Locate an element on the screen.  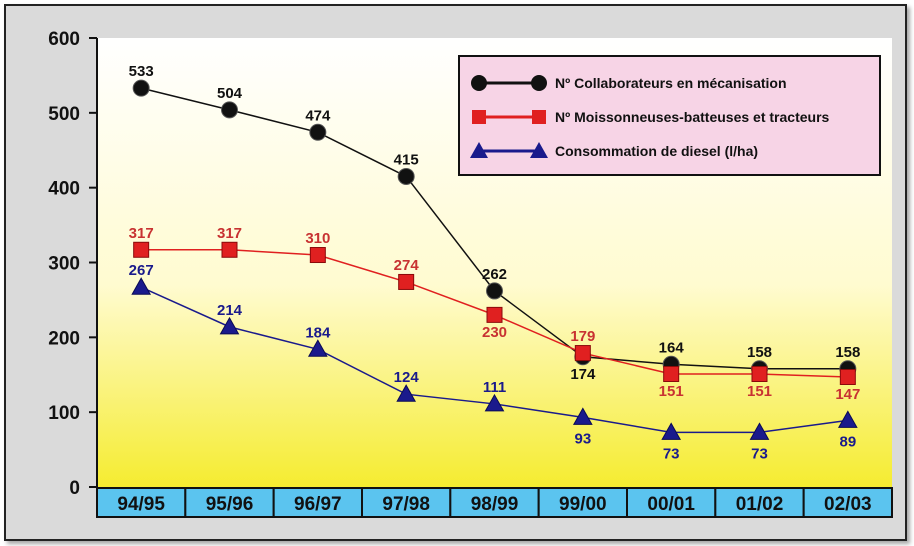
y-tick-label: 0 is located at coordinates (74, 488).